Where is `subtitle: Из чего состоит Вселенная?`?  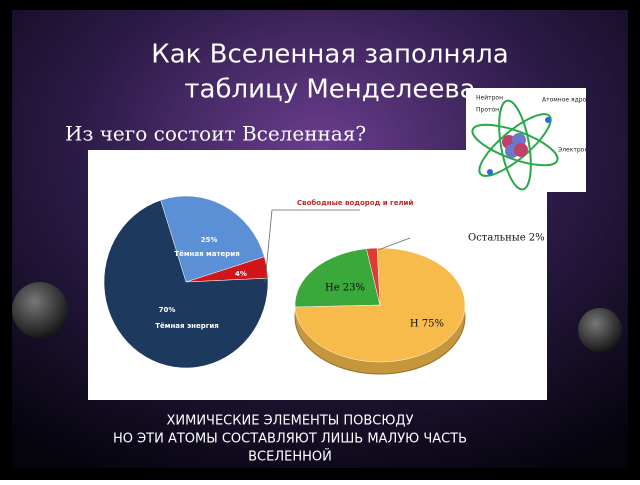 subtitle: Из чего состоит Вселенная? is located at coordinates (215, 134).